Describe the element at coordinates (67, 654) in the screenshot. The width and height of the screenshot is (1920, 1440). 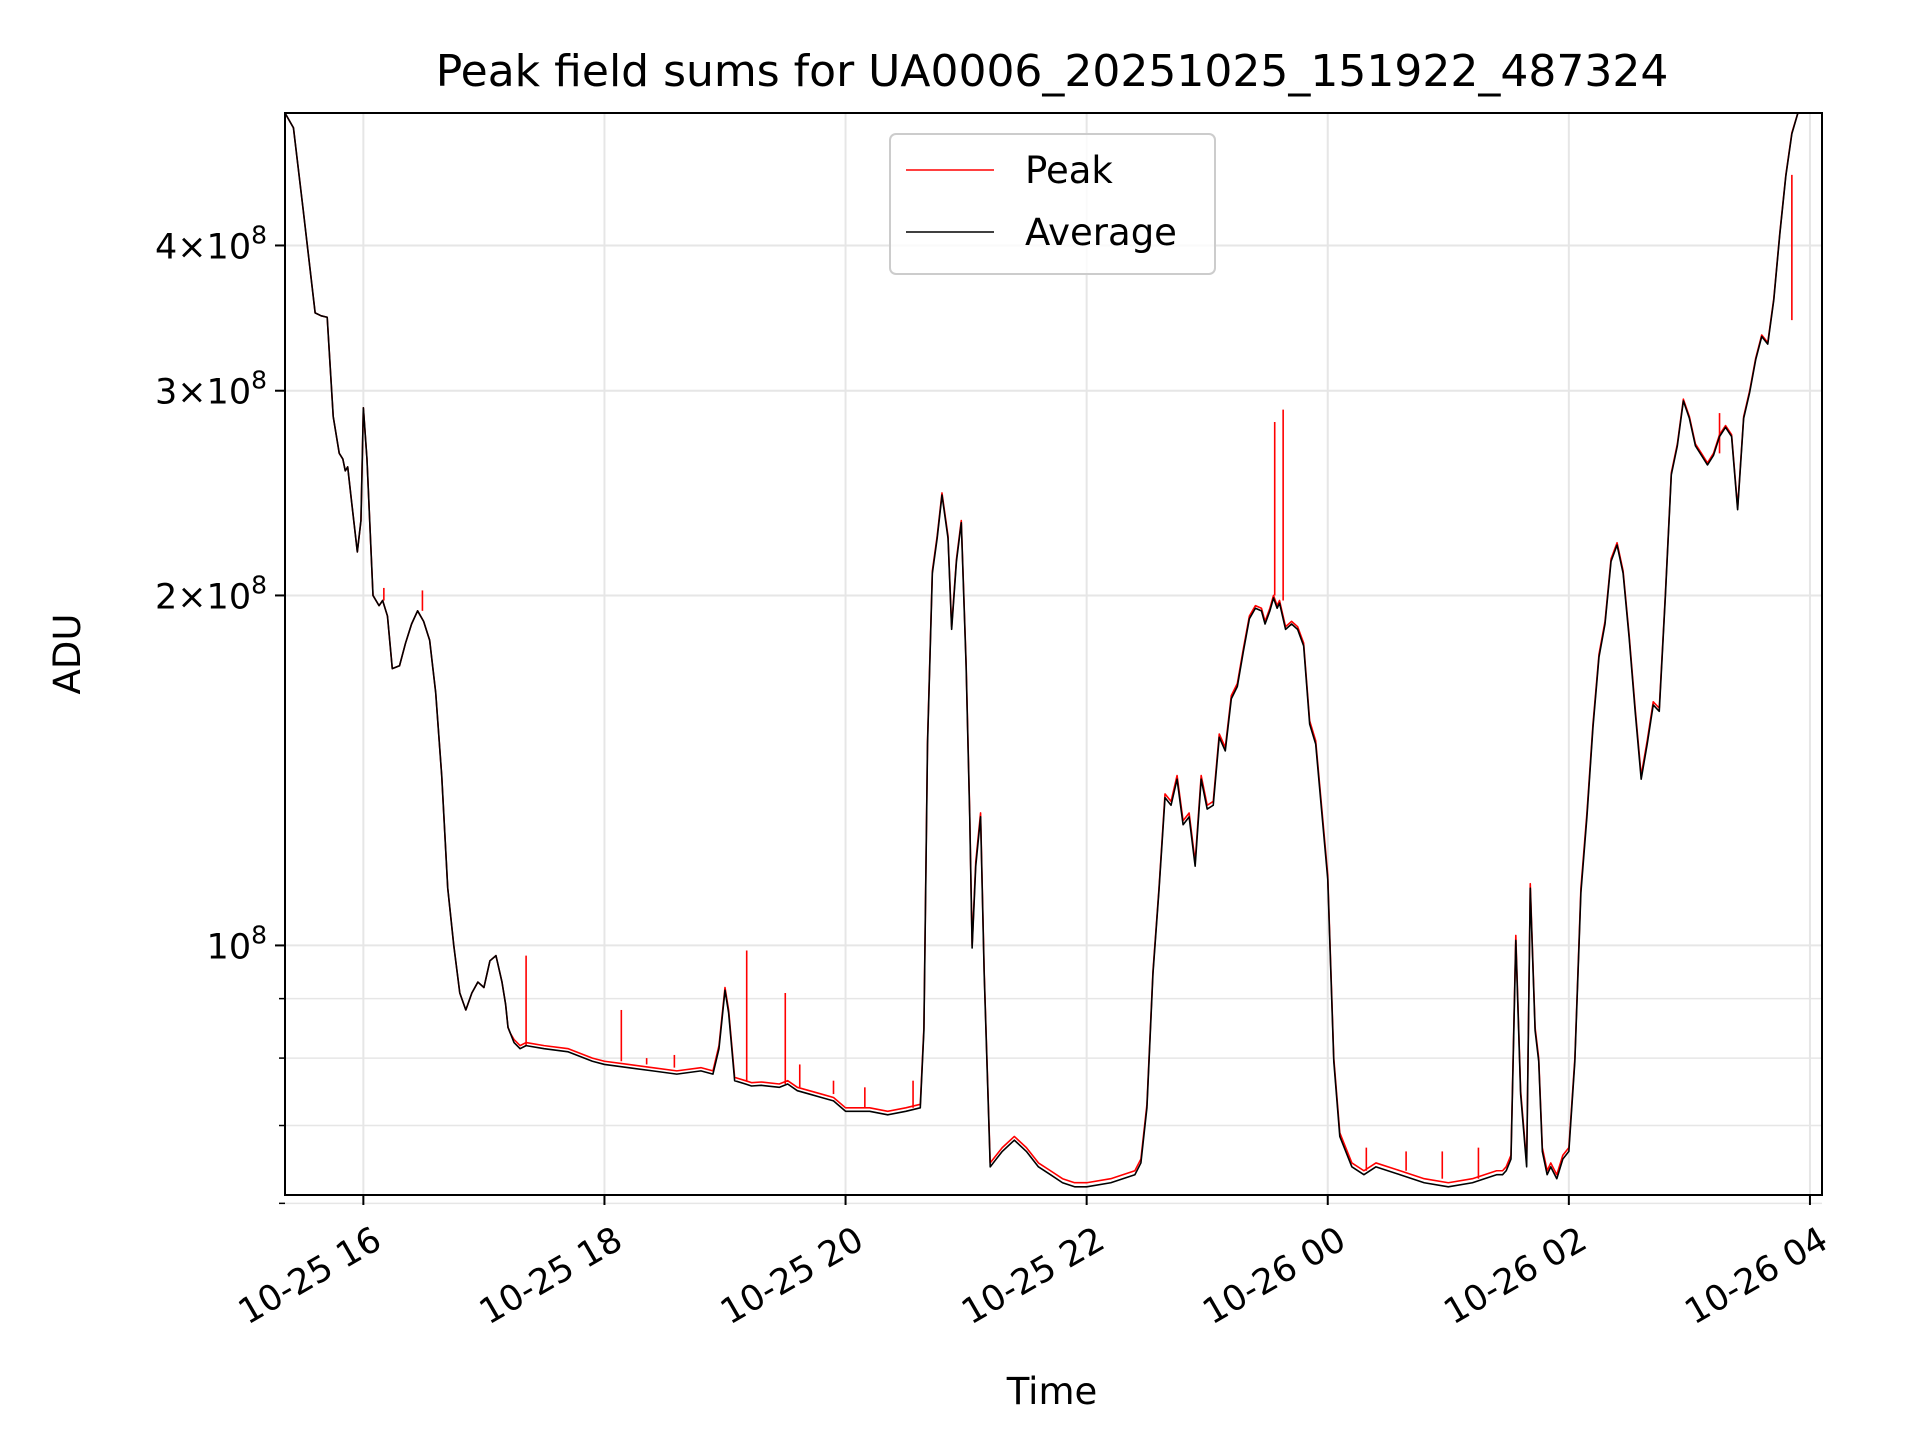
I see `y-axis-label: ADU` at that location.